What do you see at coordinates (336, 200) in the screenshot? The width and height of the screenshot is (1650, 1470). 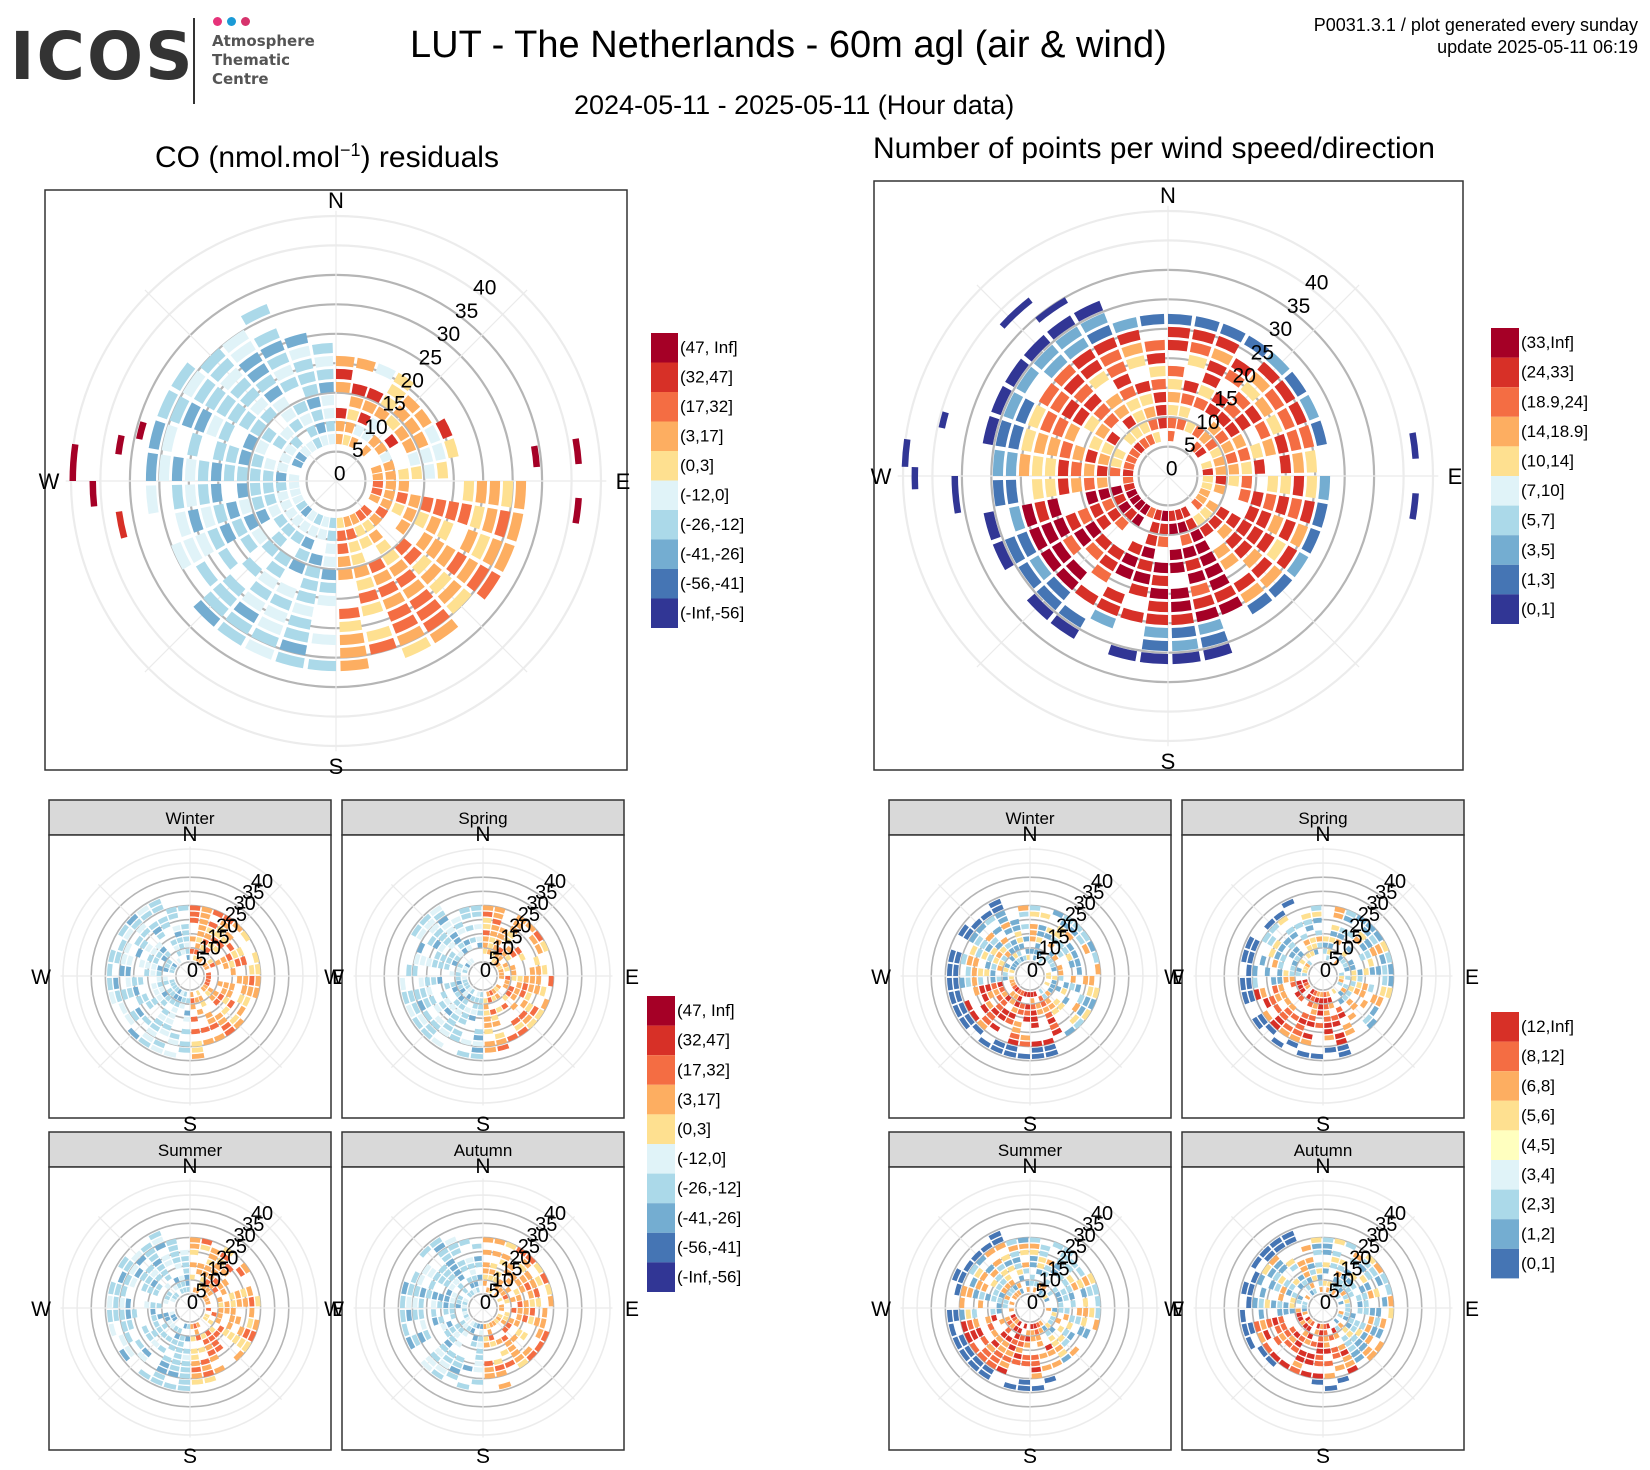 I see `compass-north: N` at bounding box center [336, 200].